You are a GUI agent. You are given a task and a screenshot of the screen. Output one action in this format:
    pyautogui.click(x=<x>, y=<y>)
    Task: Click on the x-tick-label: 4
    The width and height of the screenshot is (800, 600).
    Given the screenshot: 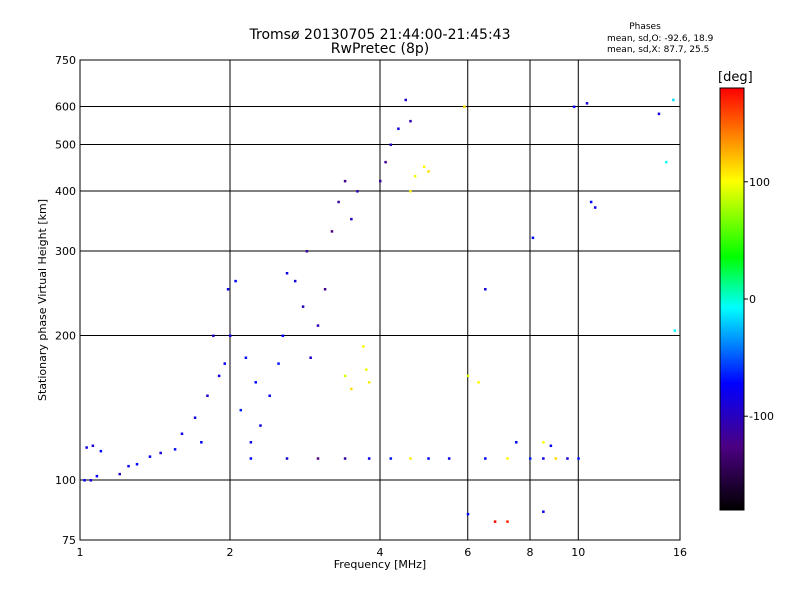 What is the action you would take?
    pyautogui.click(x=380, y=552)
    